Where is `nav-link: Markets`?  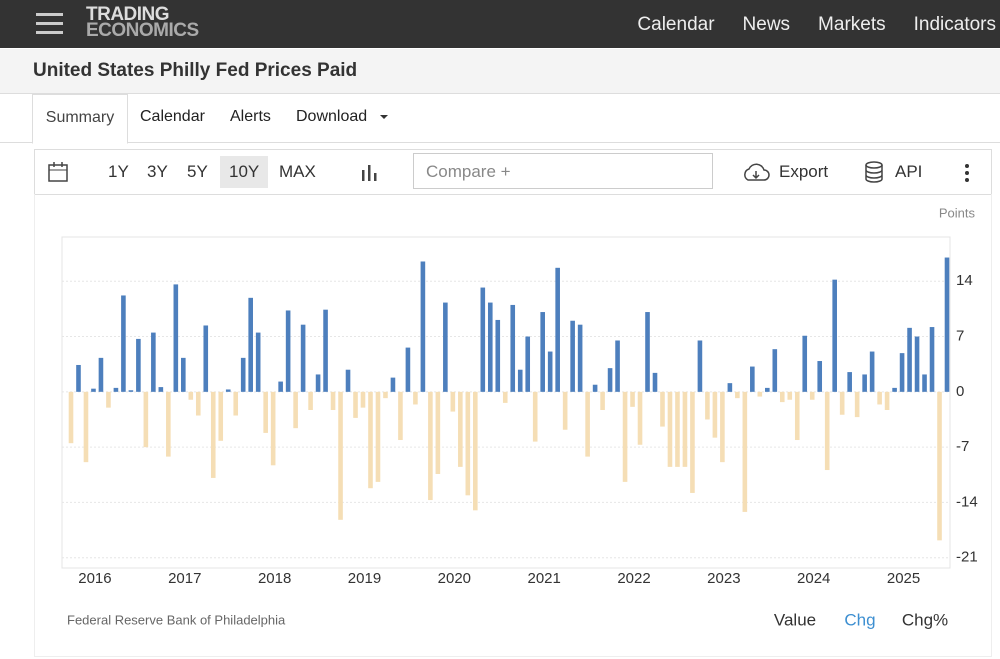 nav-link: Markets is located at coordinates (852, 24).